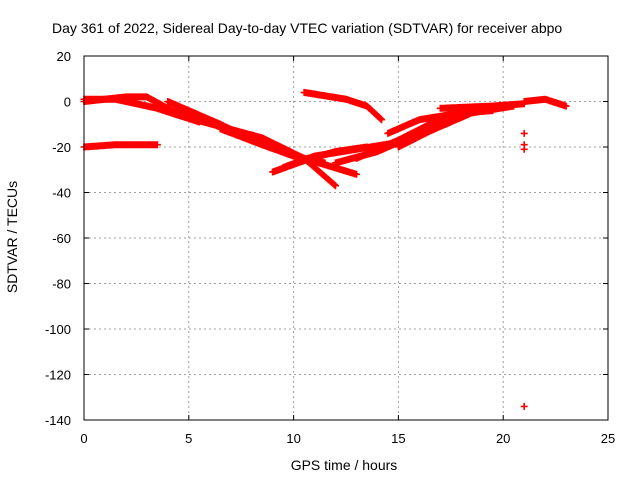 Image resolution: width=640 pixels, height=485 pixels. I want to click on y-tick-label: -40, so click(61, 193).